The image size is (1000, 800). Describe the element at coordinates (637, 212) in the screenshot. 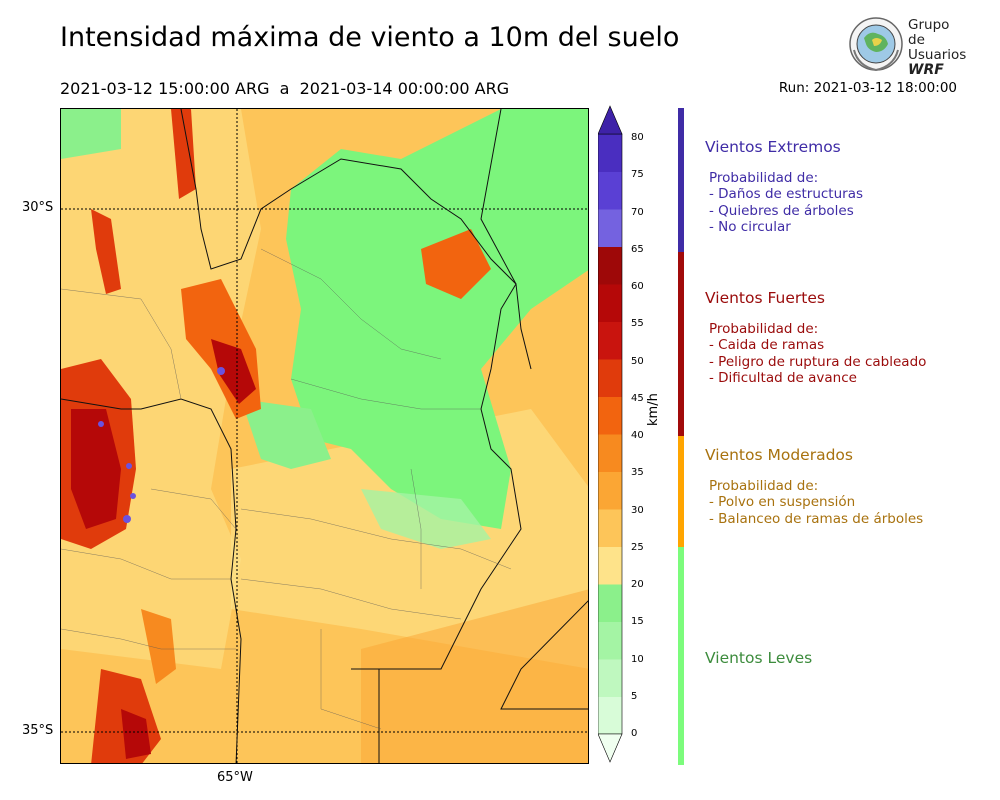

I see `colorbar-tick-label: 70` at that location.